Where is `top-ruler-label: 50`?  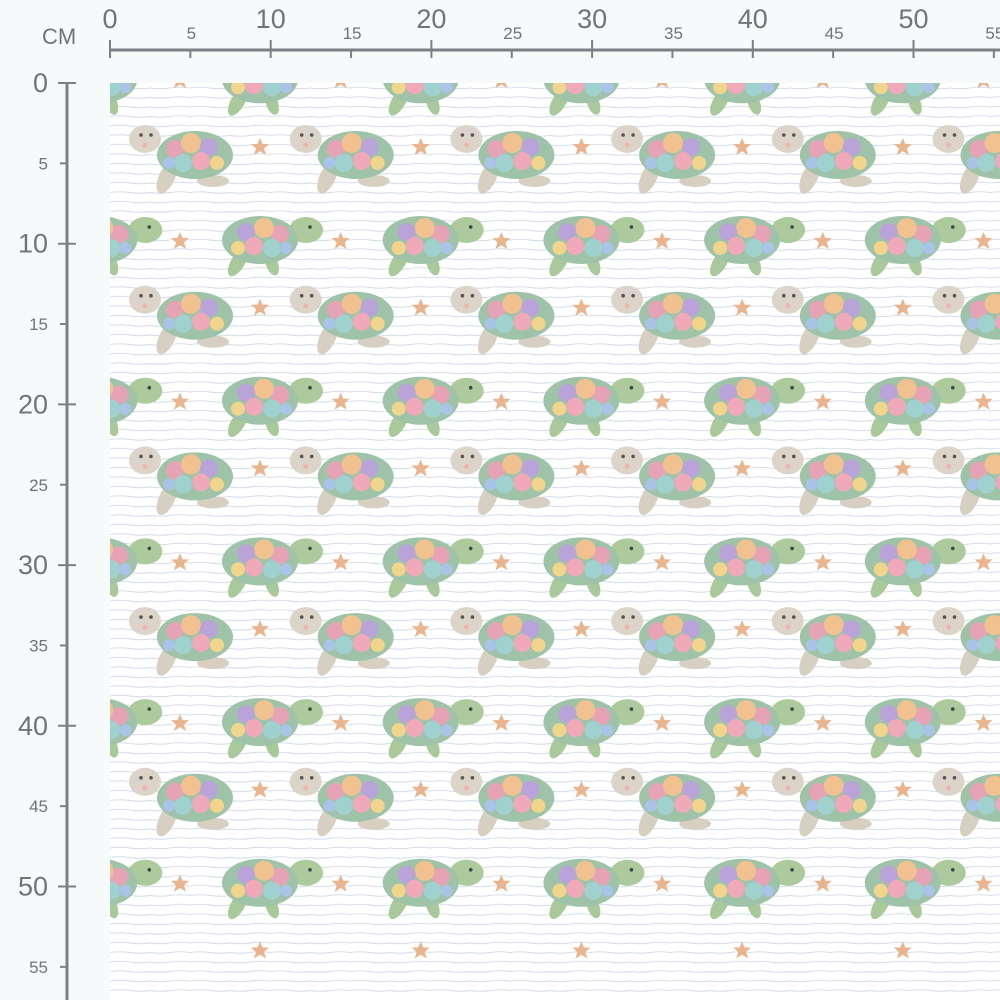 top-ruler-label: 50 is located at coordinates (913, 19).